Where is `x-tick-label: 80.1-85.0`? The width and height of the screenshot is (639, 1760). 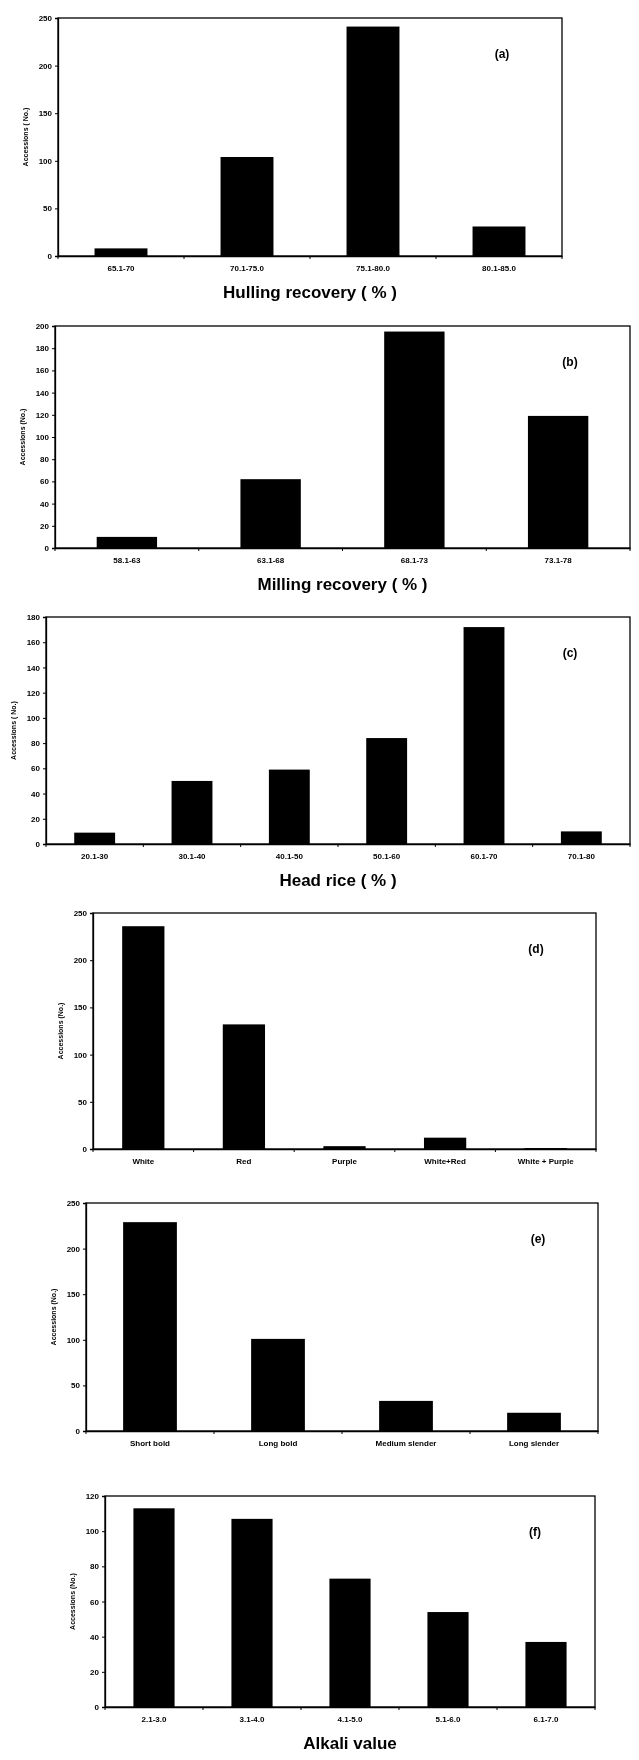
x-tick-label: 80.1-85.0 is located at coordinates (499, 268).